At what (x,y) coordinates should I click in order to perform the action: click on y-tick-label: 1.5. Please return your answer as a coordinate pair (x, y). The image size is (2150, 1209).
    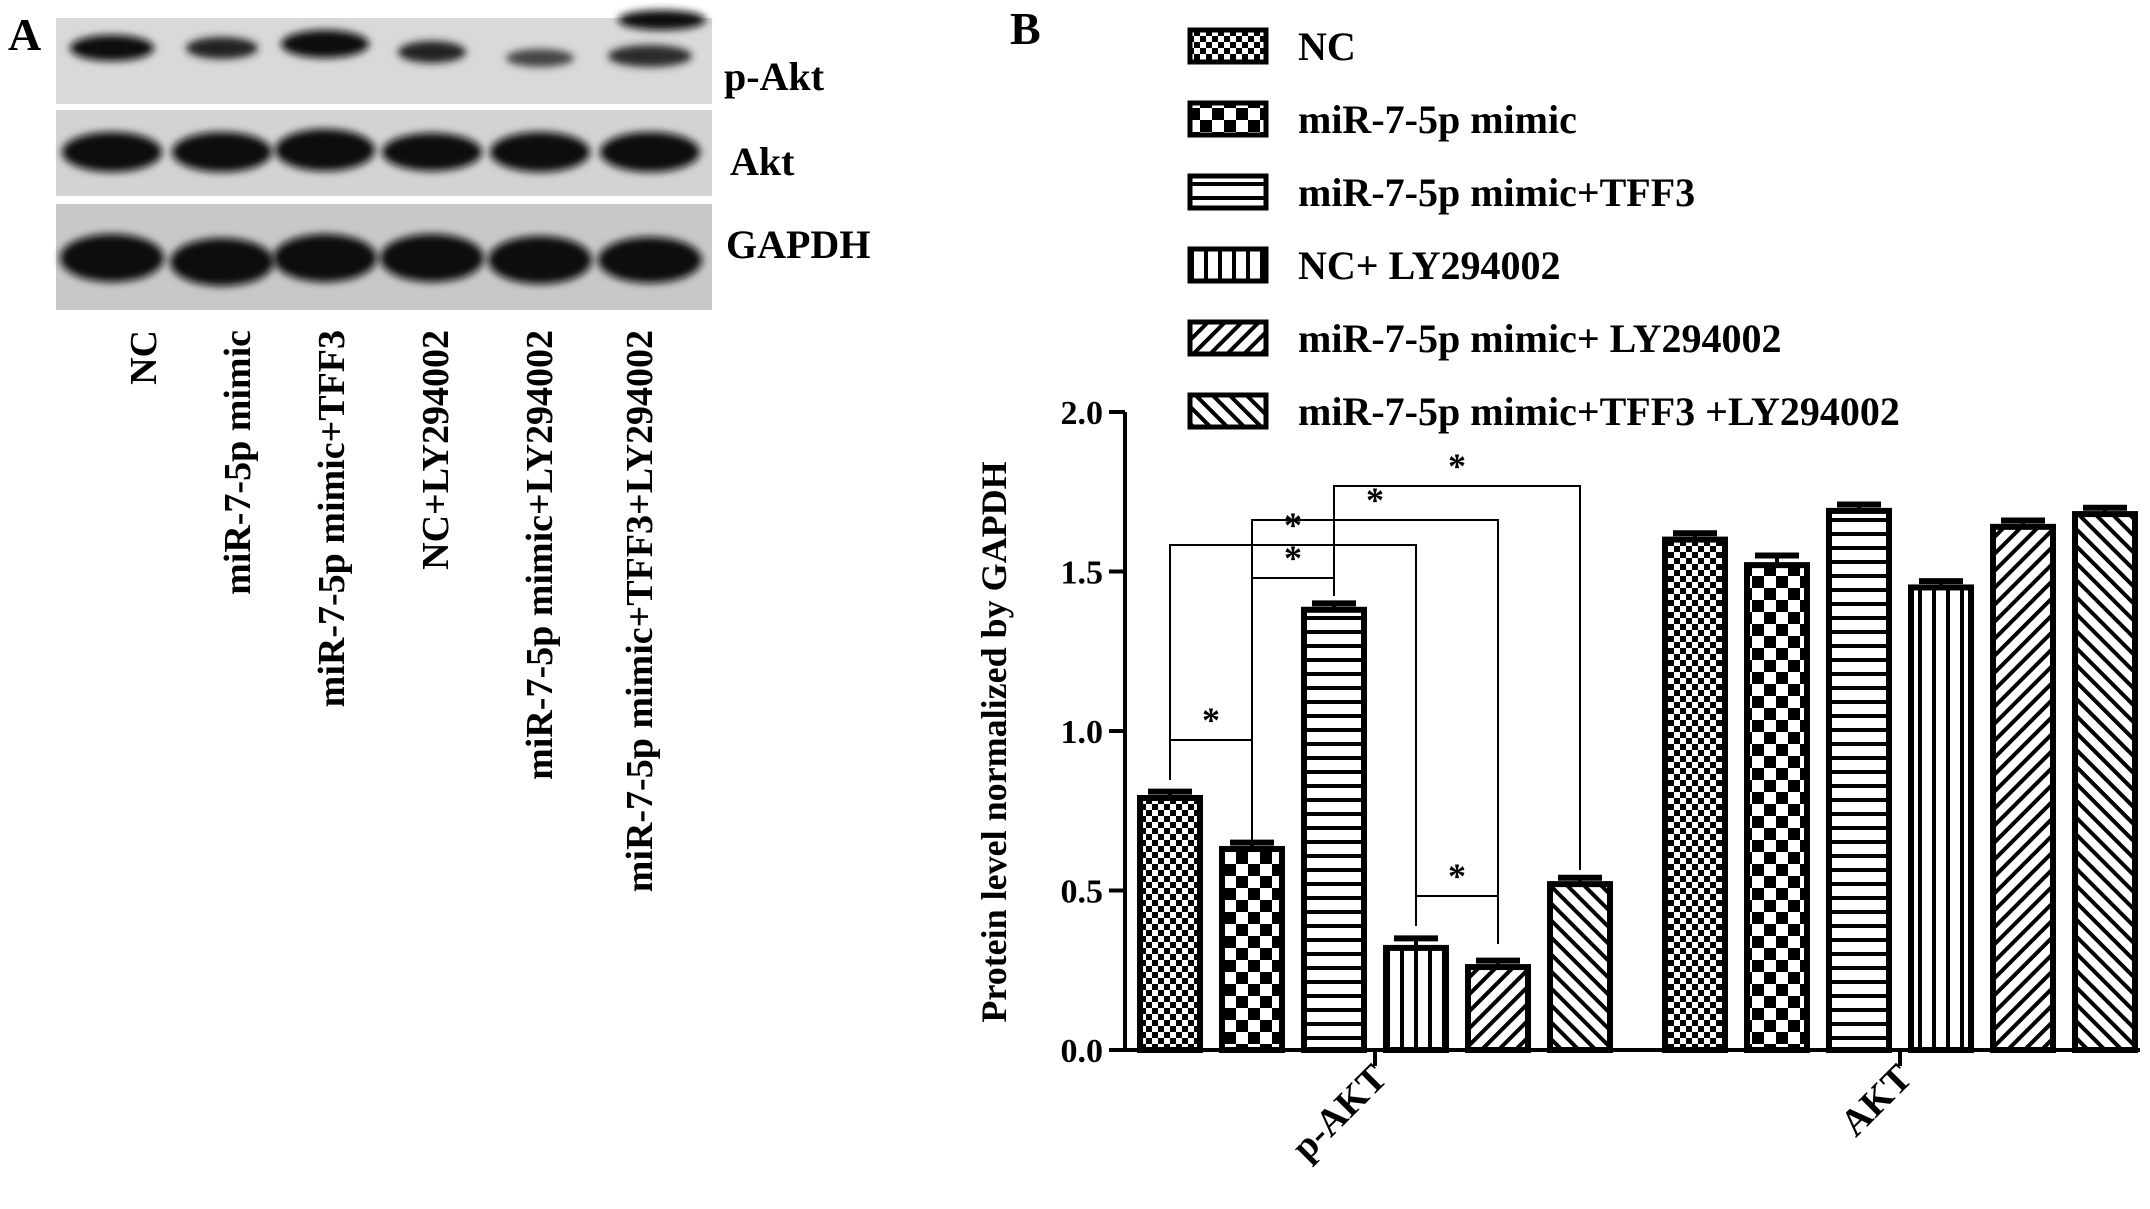
    Looking at the image, I should click on (1082, 573).